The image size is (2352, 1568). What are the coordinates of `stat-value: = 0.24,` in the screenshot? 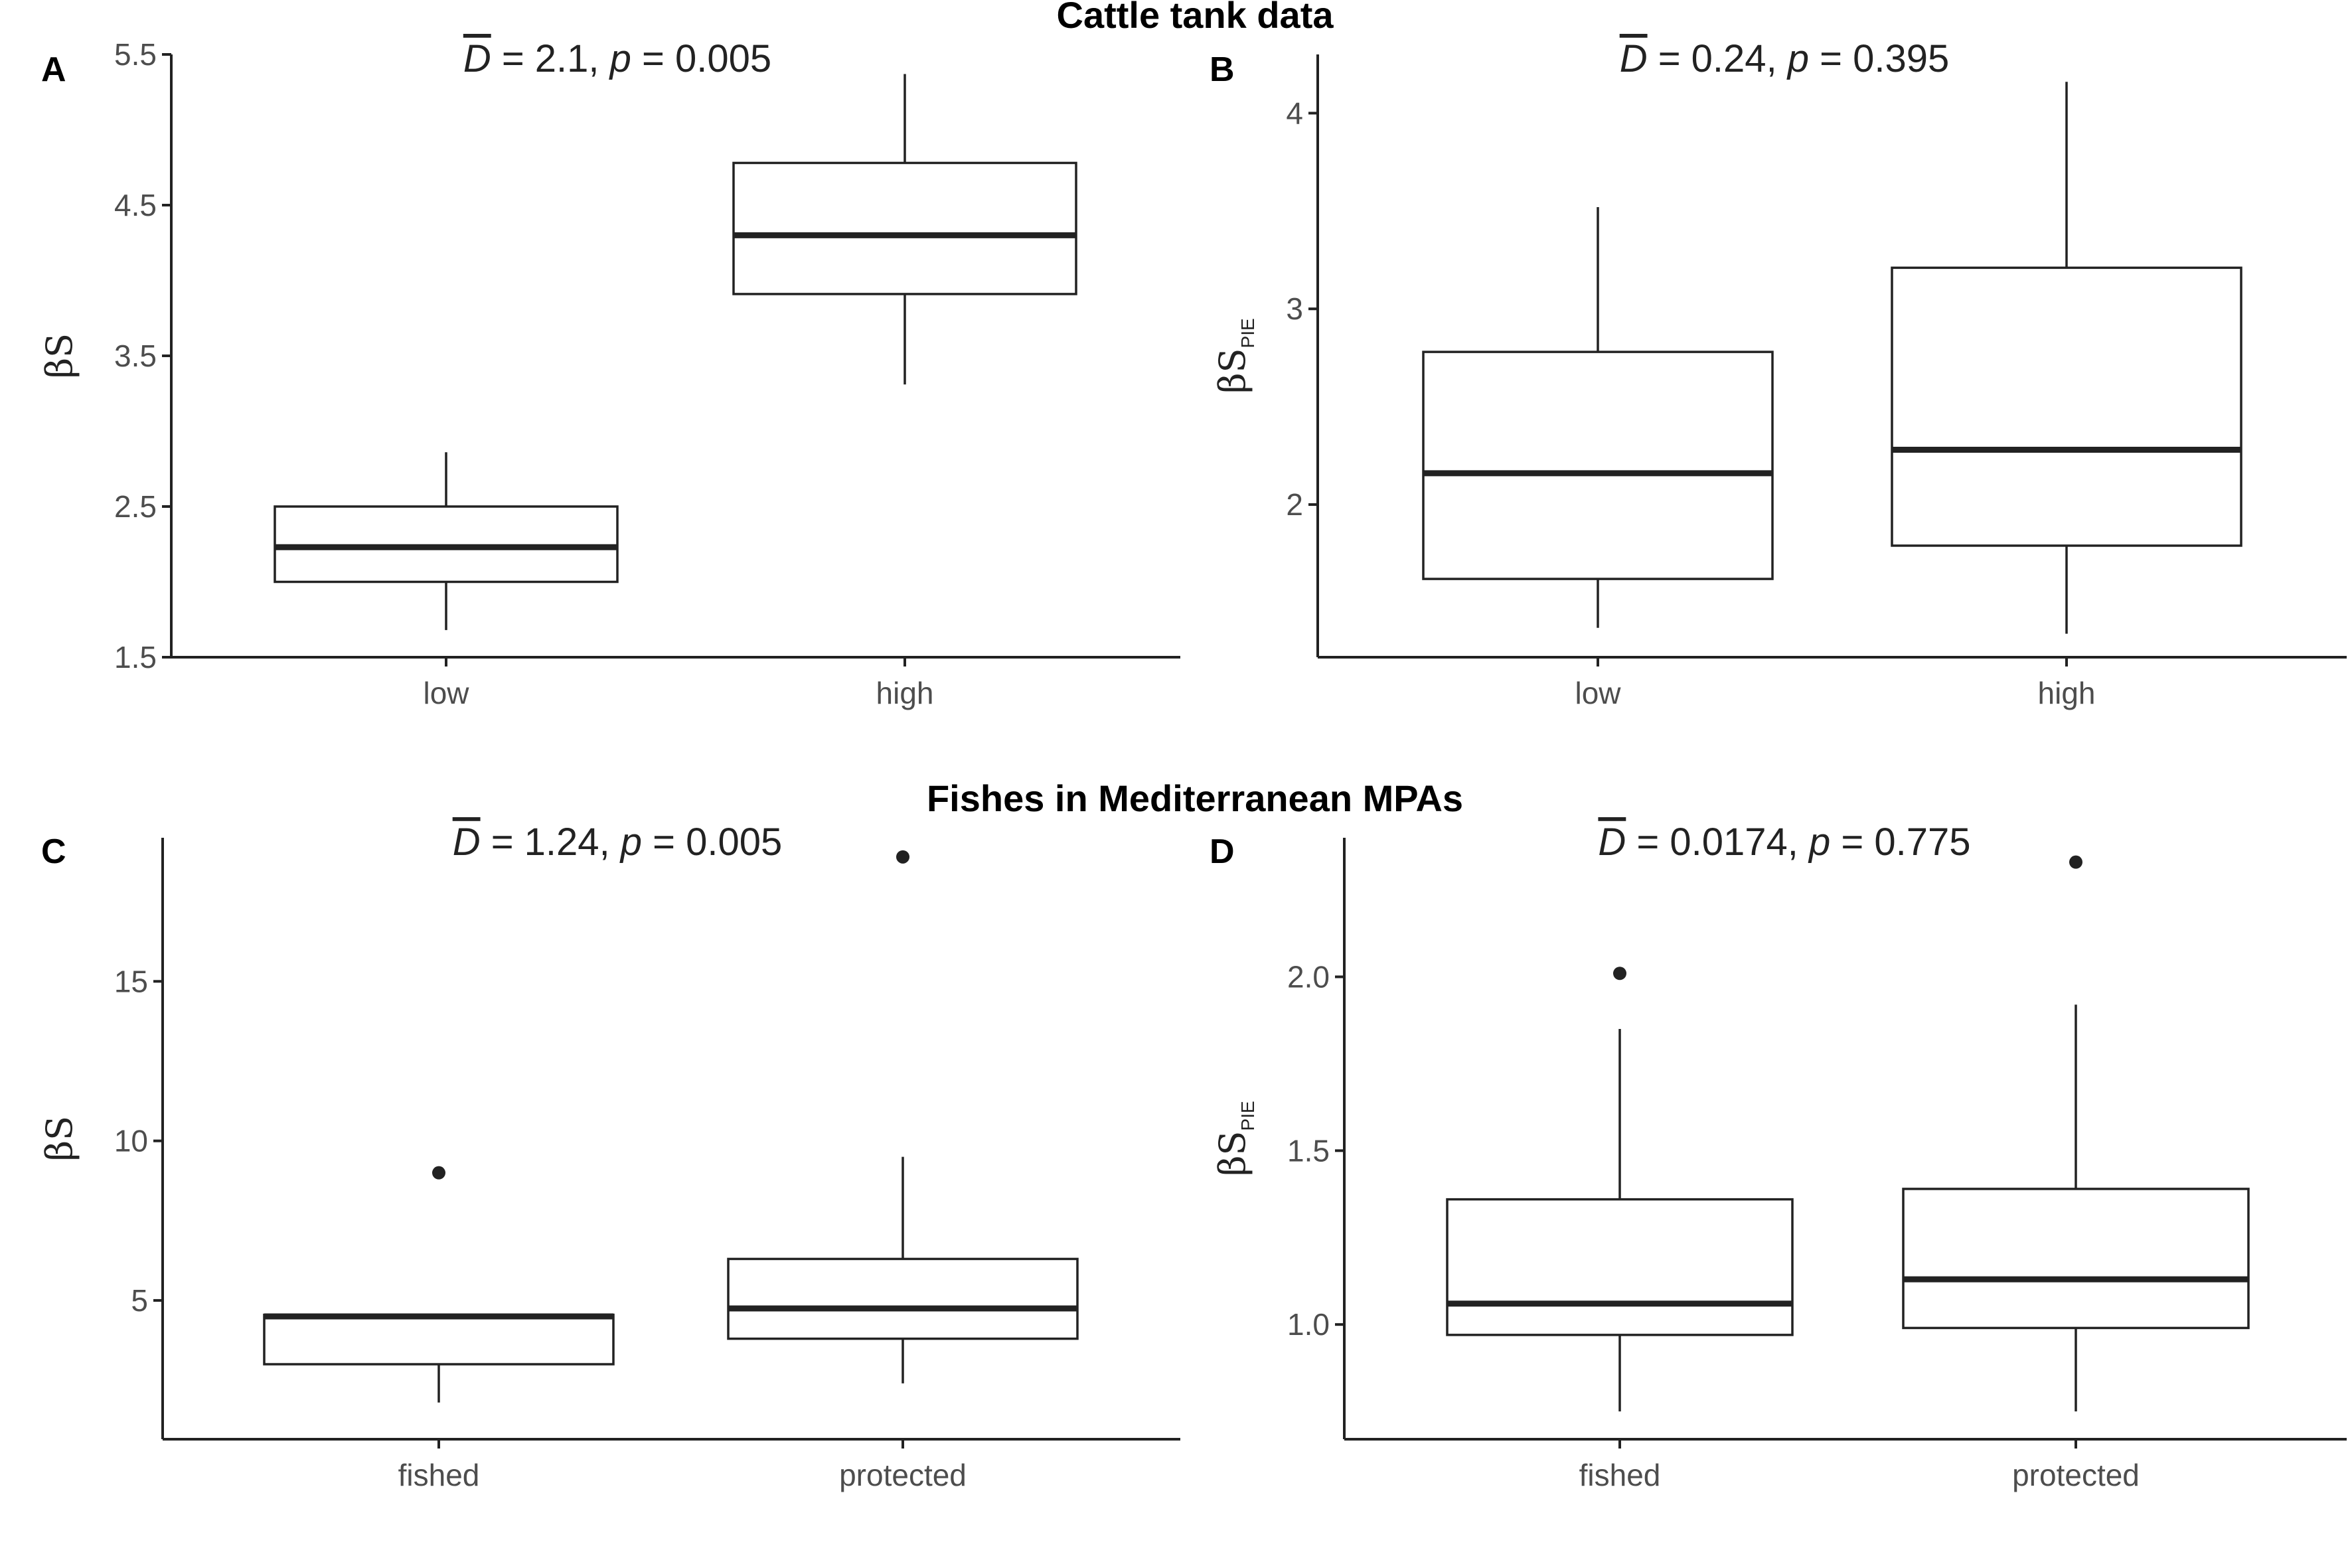 It's located at (1718, 59).